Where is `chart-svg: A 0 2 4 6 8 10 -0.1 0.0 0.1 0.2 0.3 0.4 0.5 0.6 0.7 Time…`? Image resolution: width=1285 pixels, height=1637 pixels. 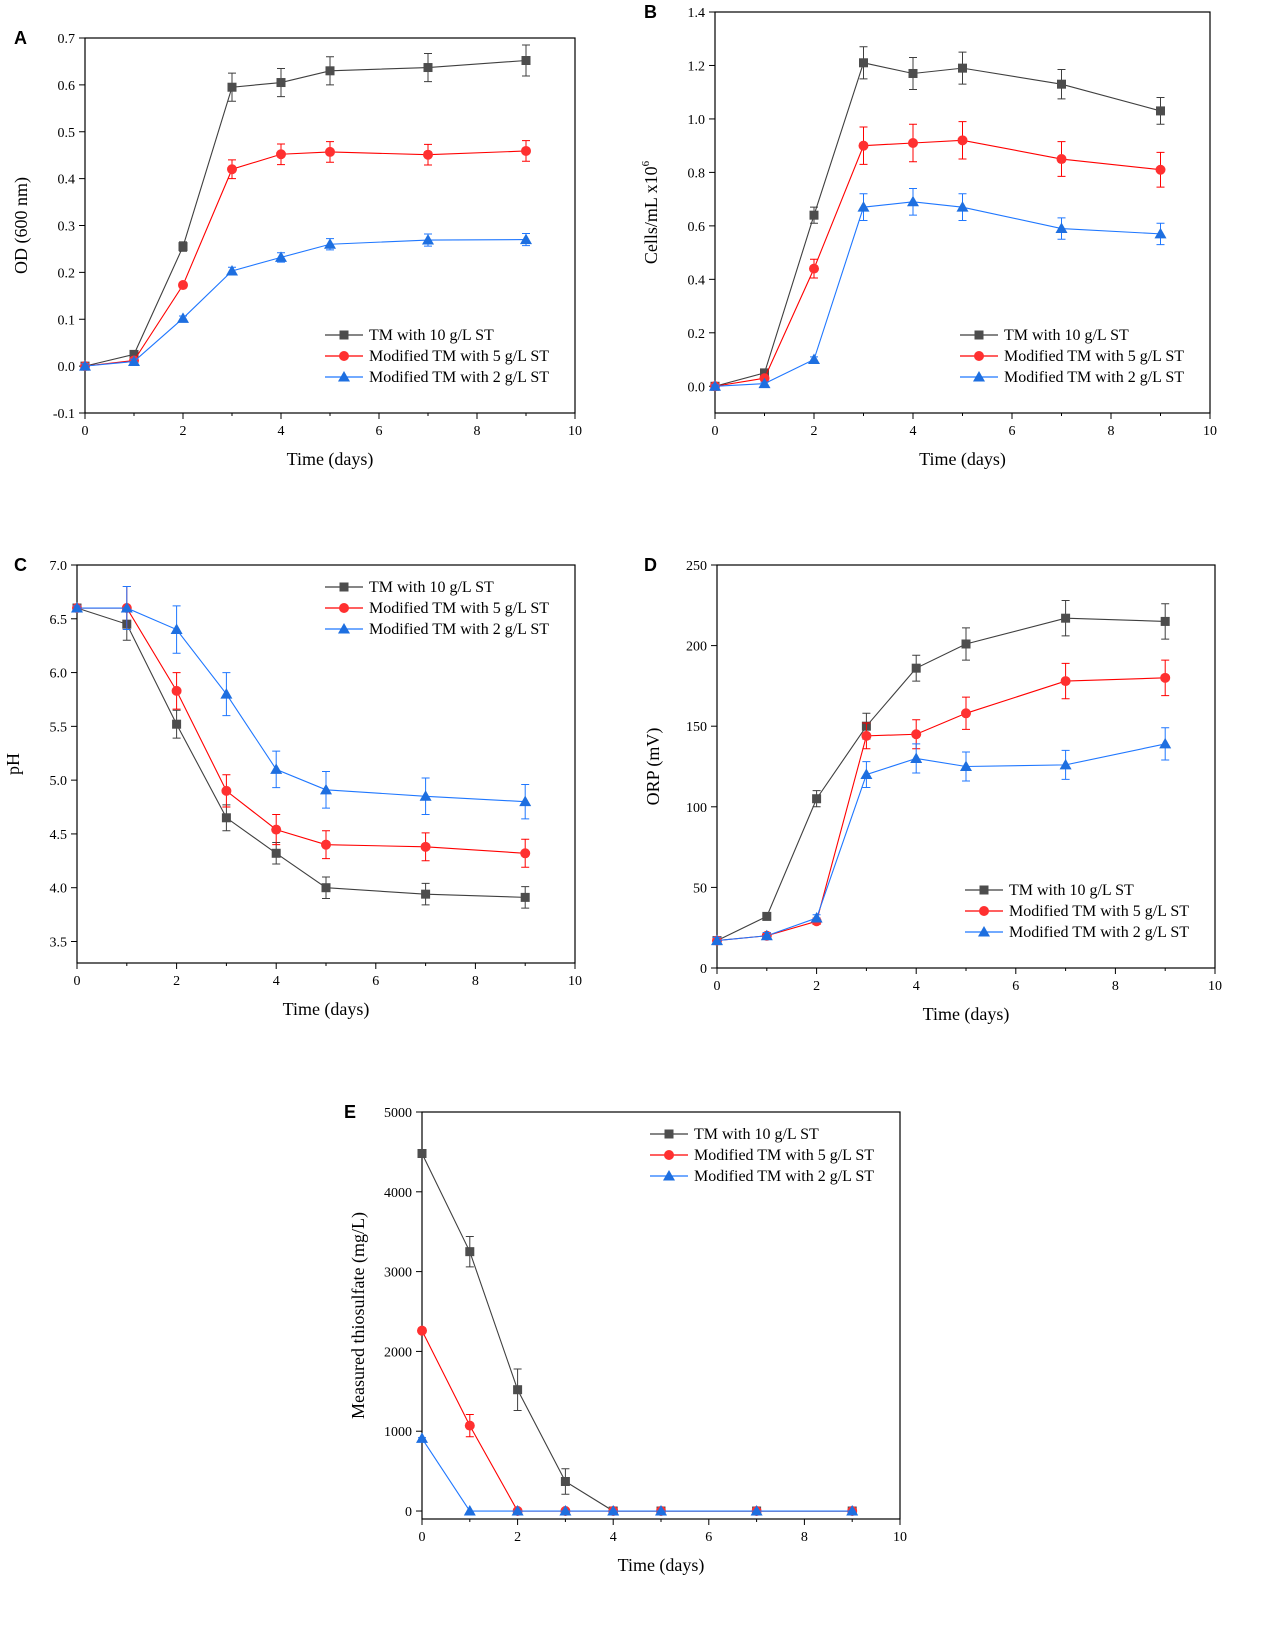 chart-svg: A 0 2 4 6 8 10 -0.1 0.0 0.1 0.2 0.3 0.4 0.5 0.6 0.7 Time… is located at coordinates (296, 249).